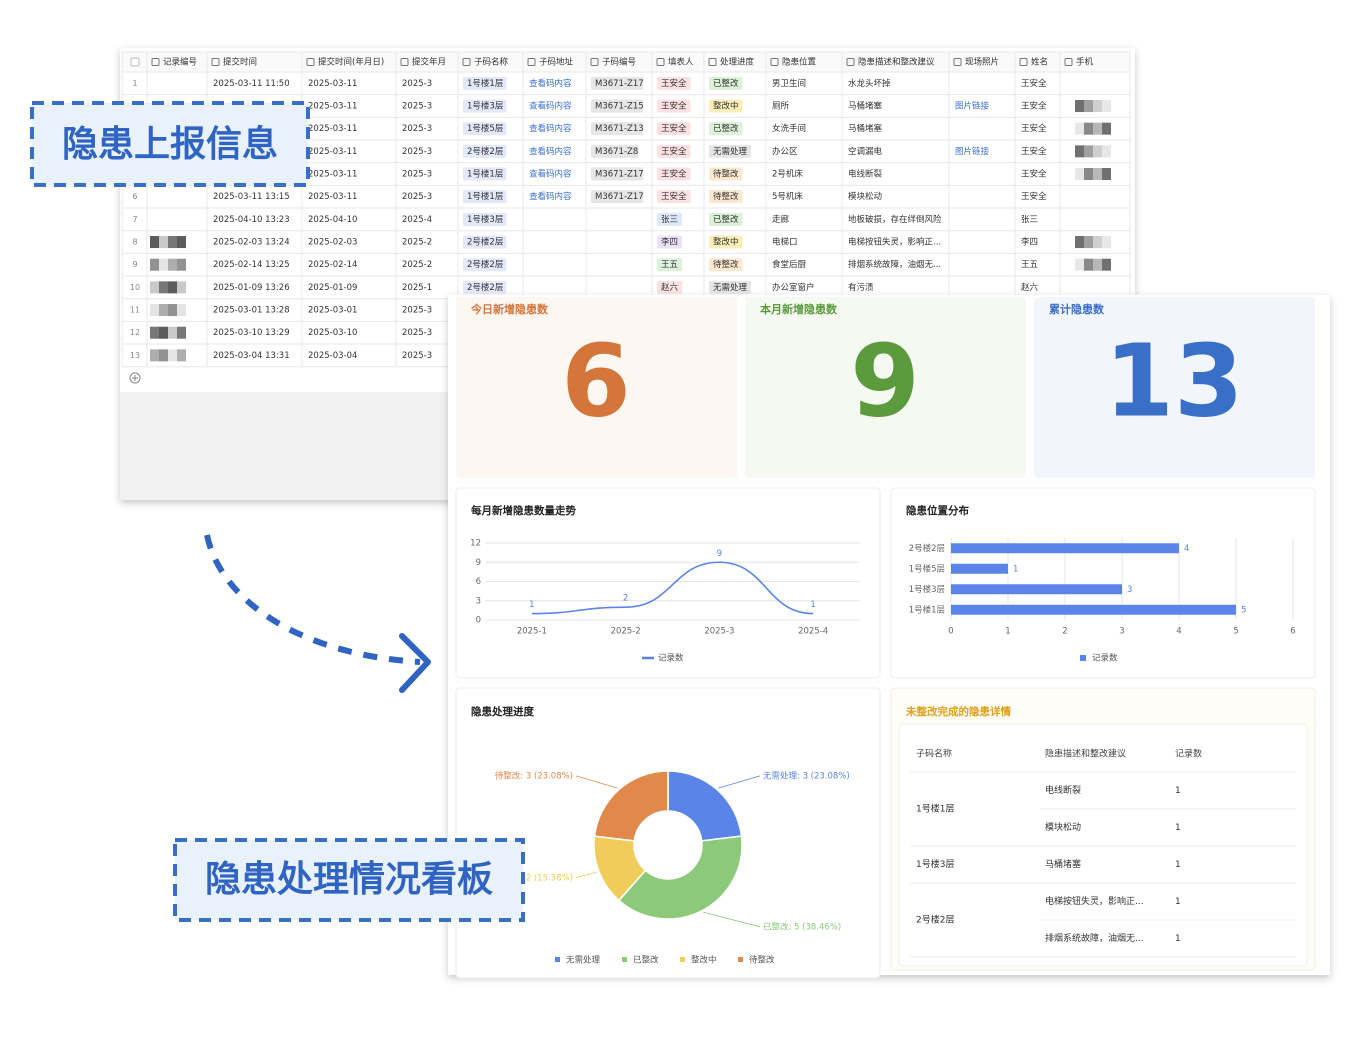  Describe the element at coordinates (1243, 610) in the screenshot. I see `data-label: 5` at that location.